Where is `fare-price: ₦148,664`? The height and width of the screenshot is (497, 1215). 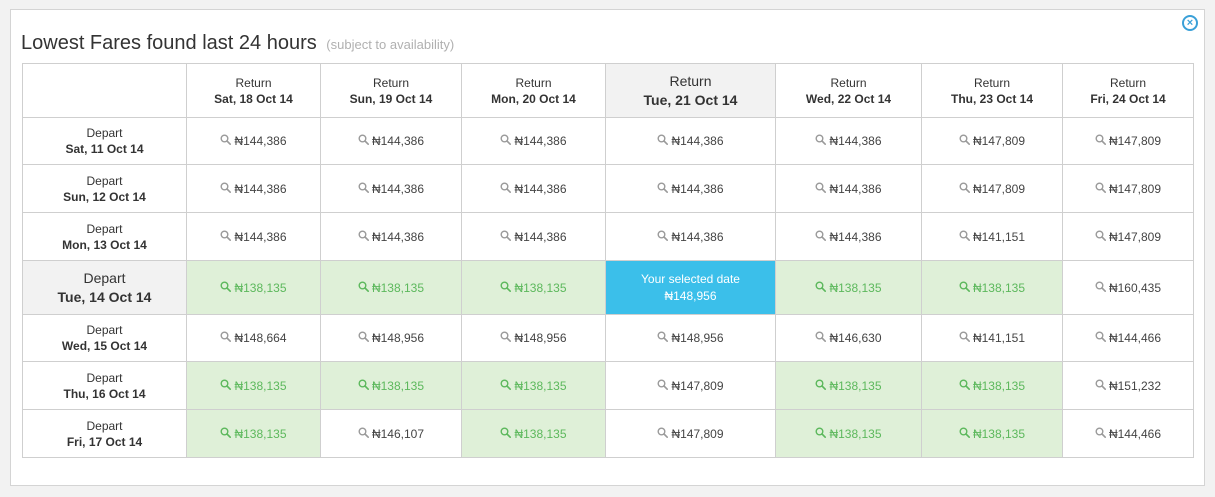 fare-price: ₦148,664 is located at coordinates (260, 338).